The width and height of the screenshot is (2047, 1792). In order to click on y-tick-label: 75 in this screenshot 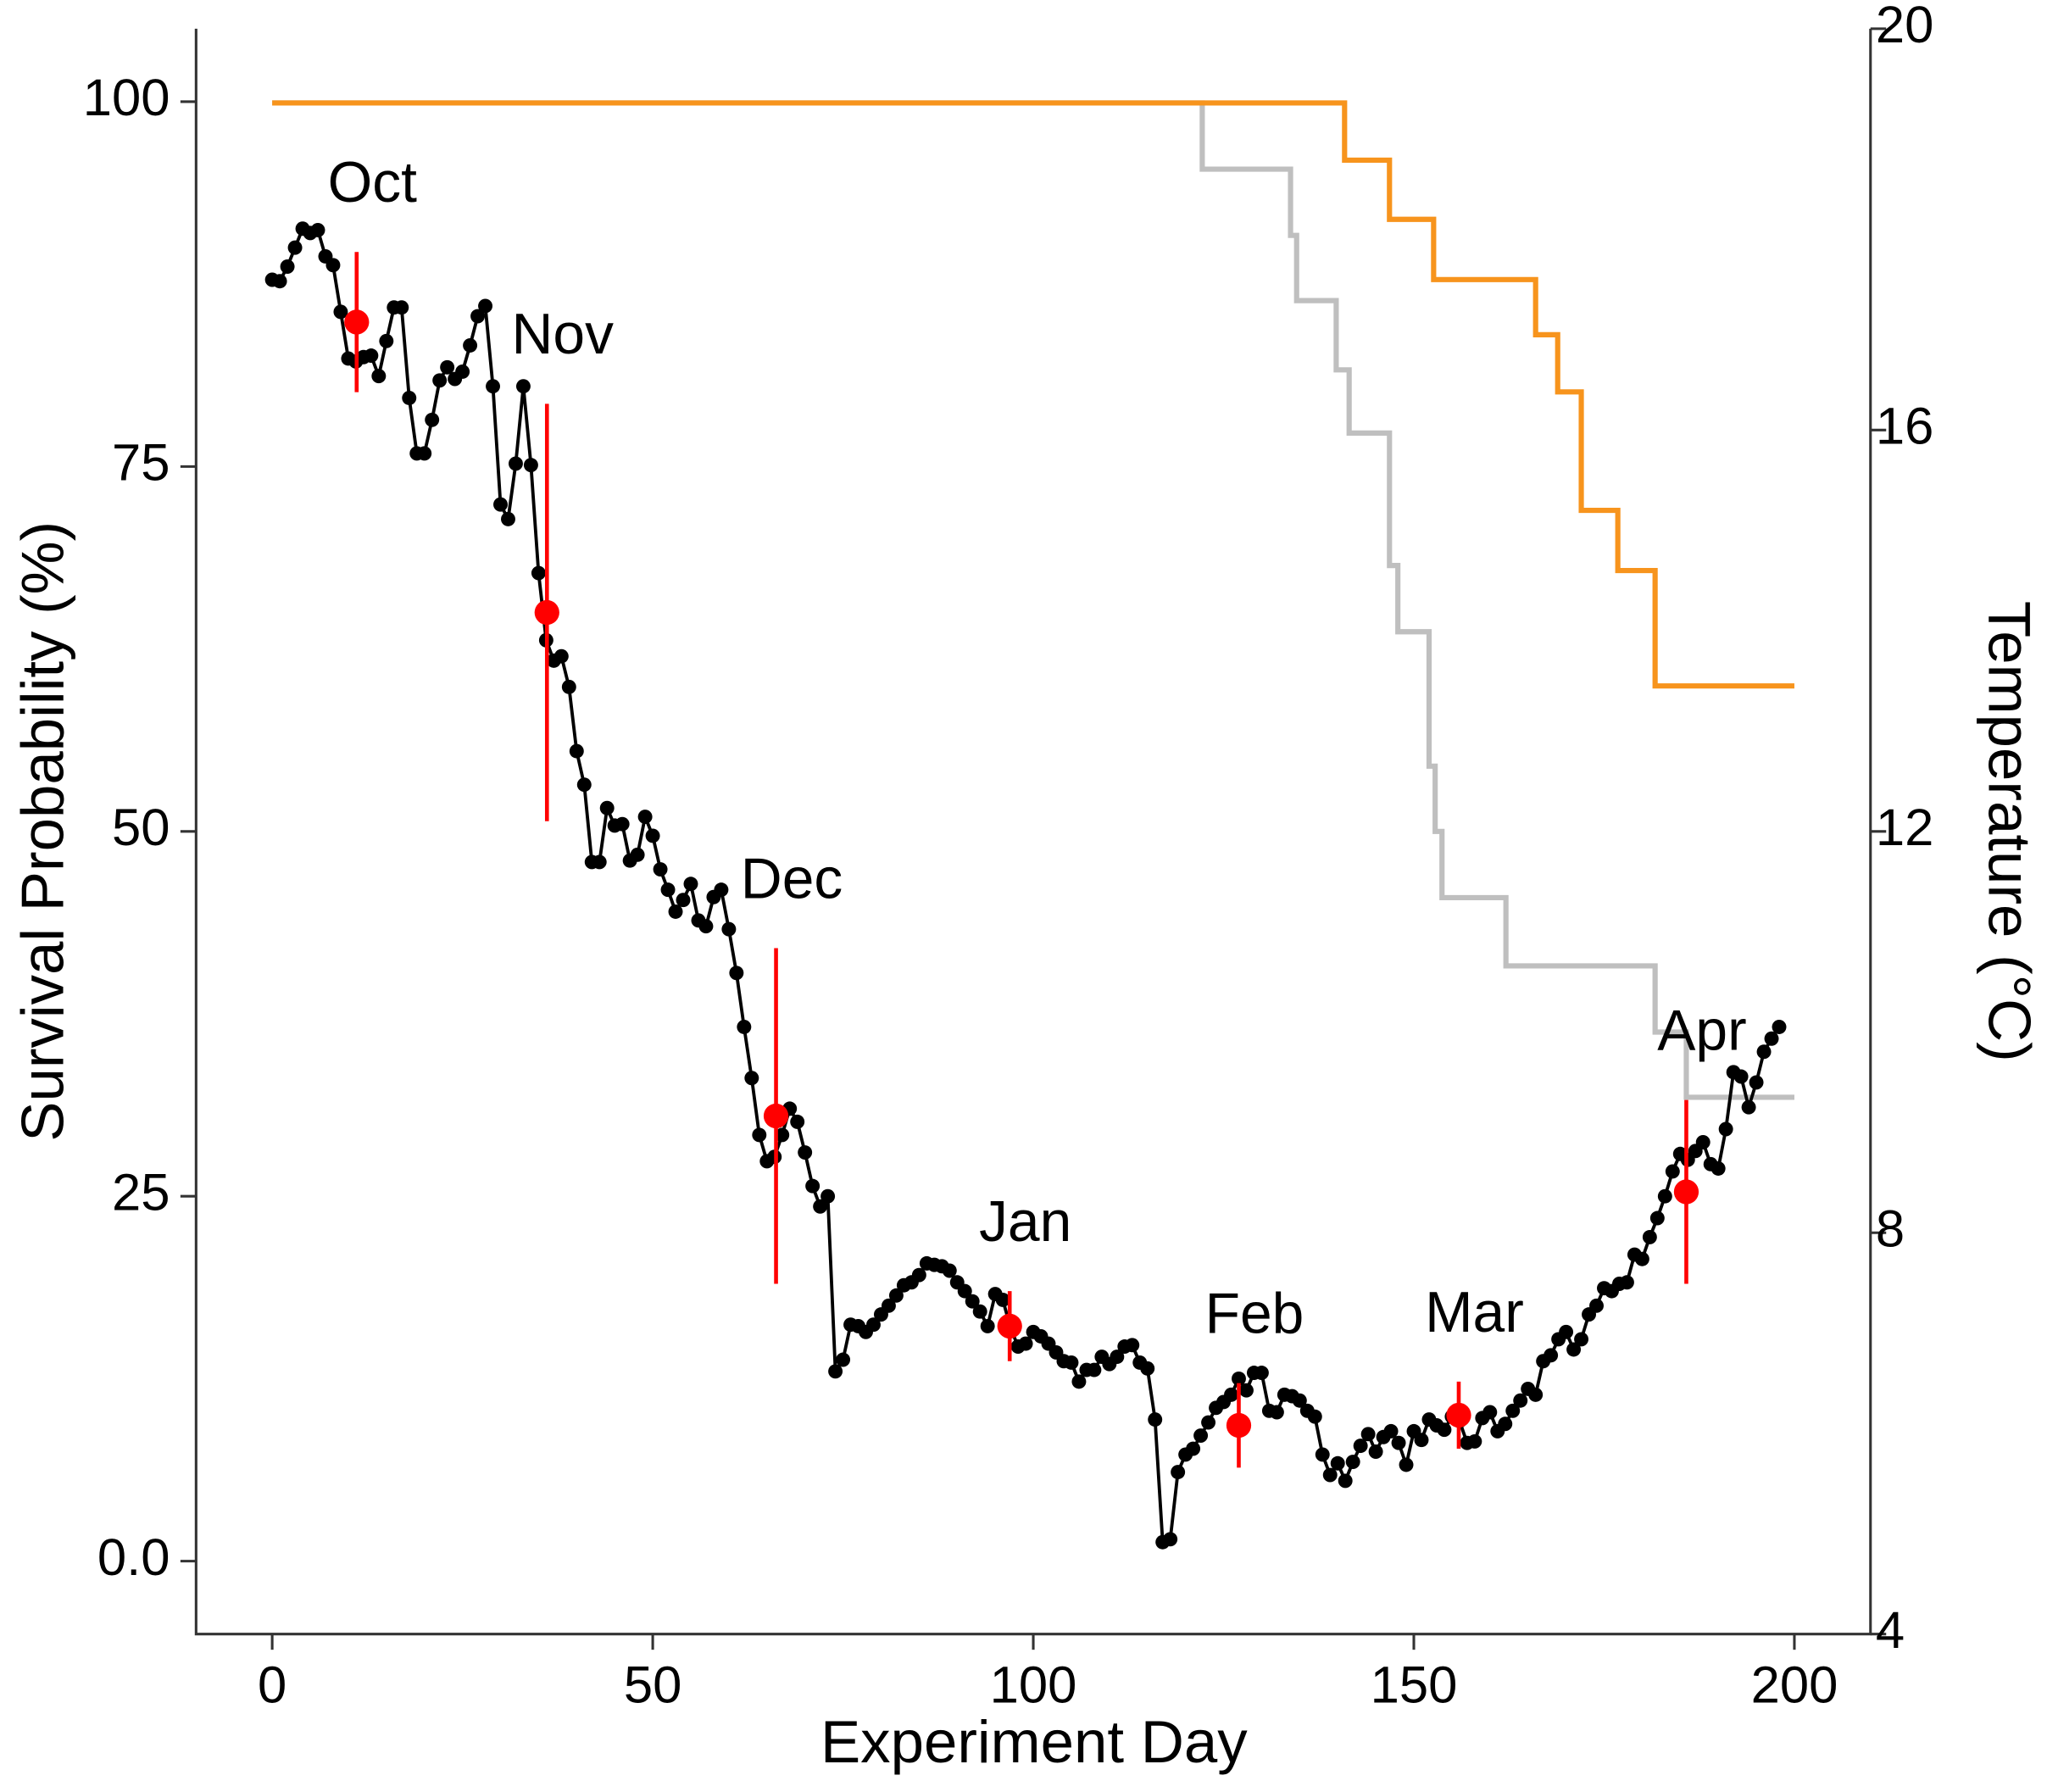, I will do `click(141, 463)`.